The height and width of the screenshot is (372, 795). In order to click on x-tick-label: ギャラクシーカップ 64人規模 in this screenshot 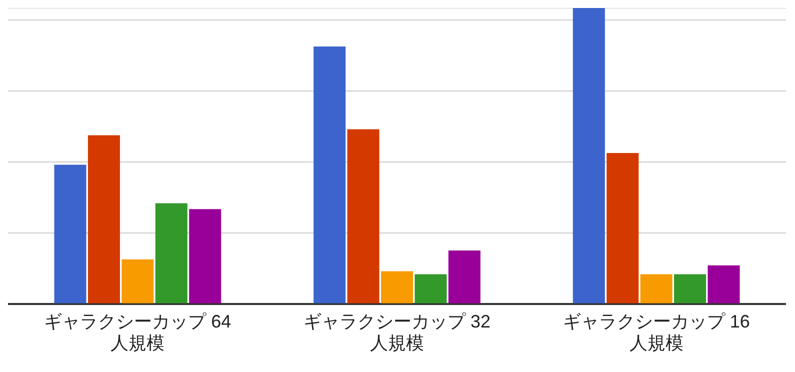, I will do `click(138, 333)`.